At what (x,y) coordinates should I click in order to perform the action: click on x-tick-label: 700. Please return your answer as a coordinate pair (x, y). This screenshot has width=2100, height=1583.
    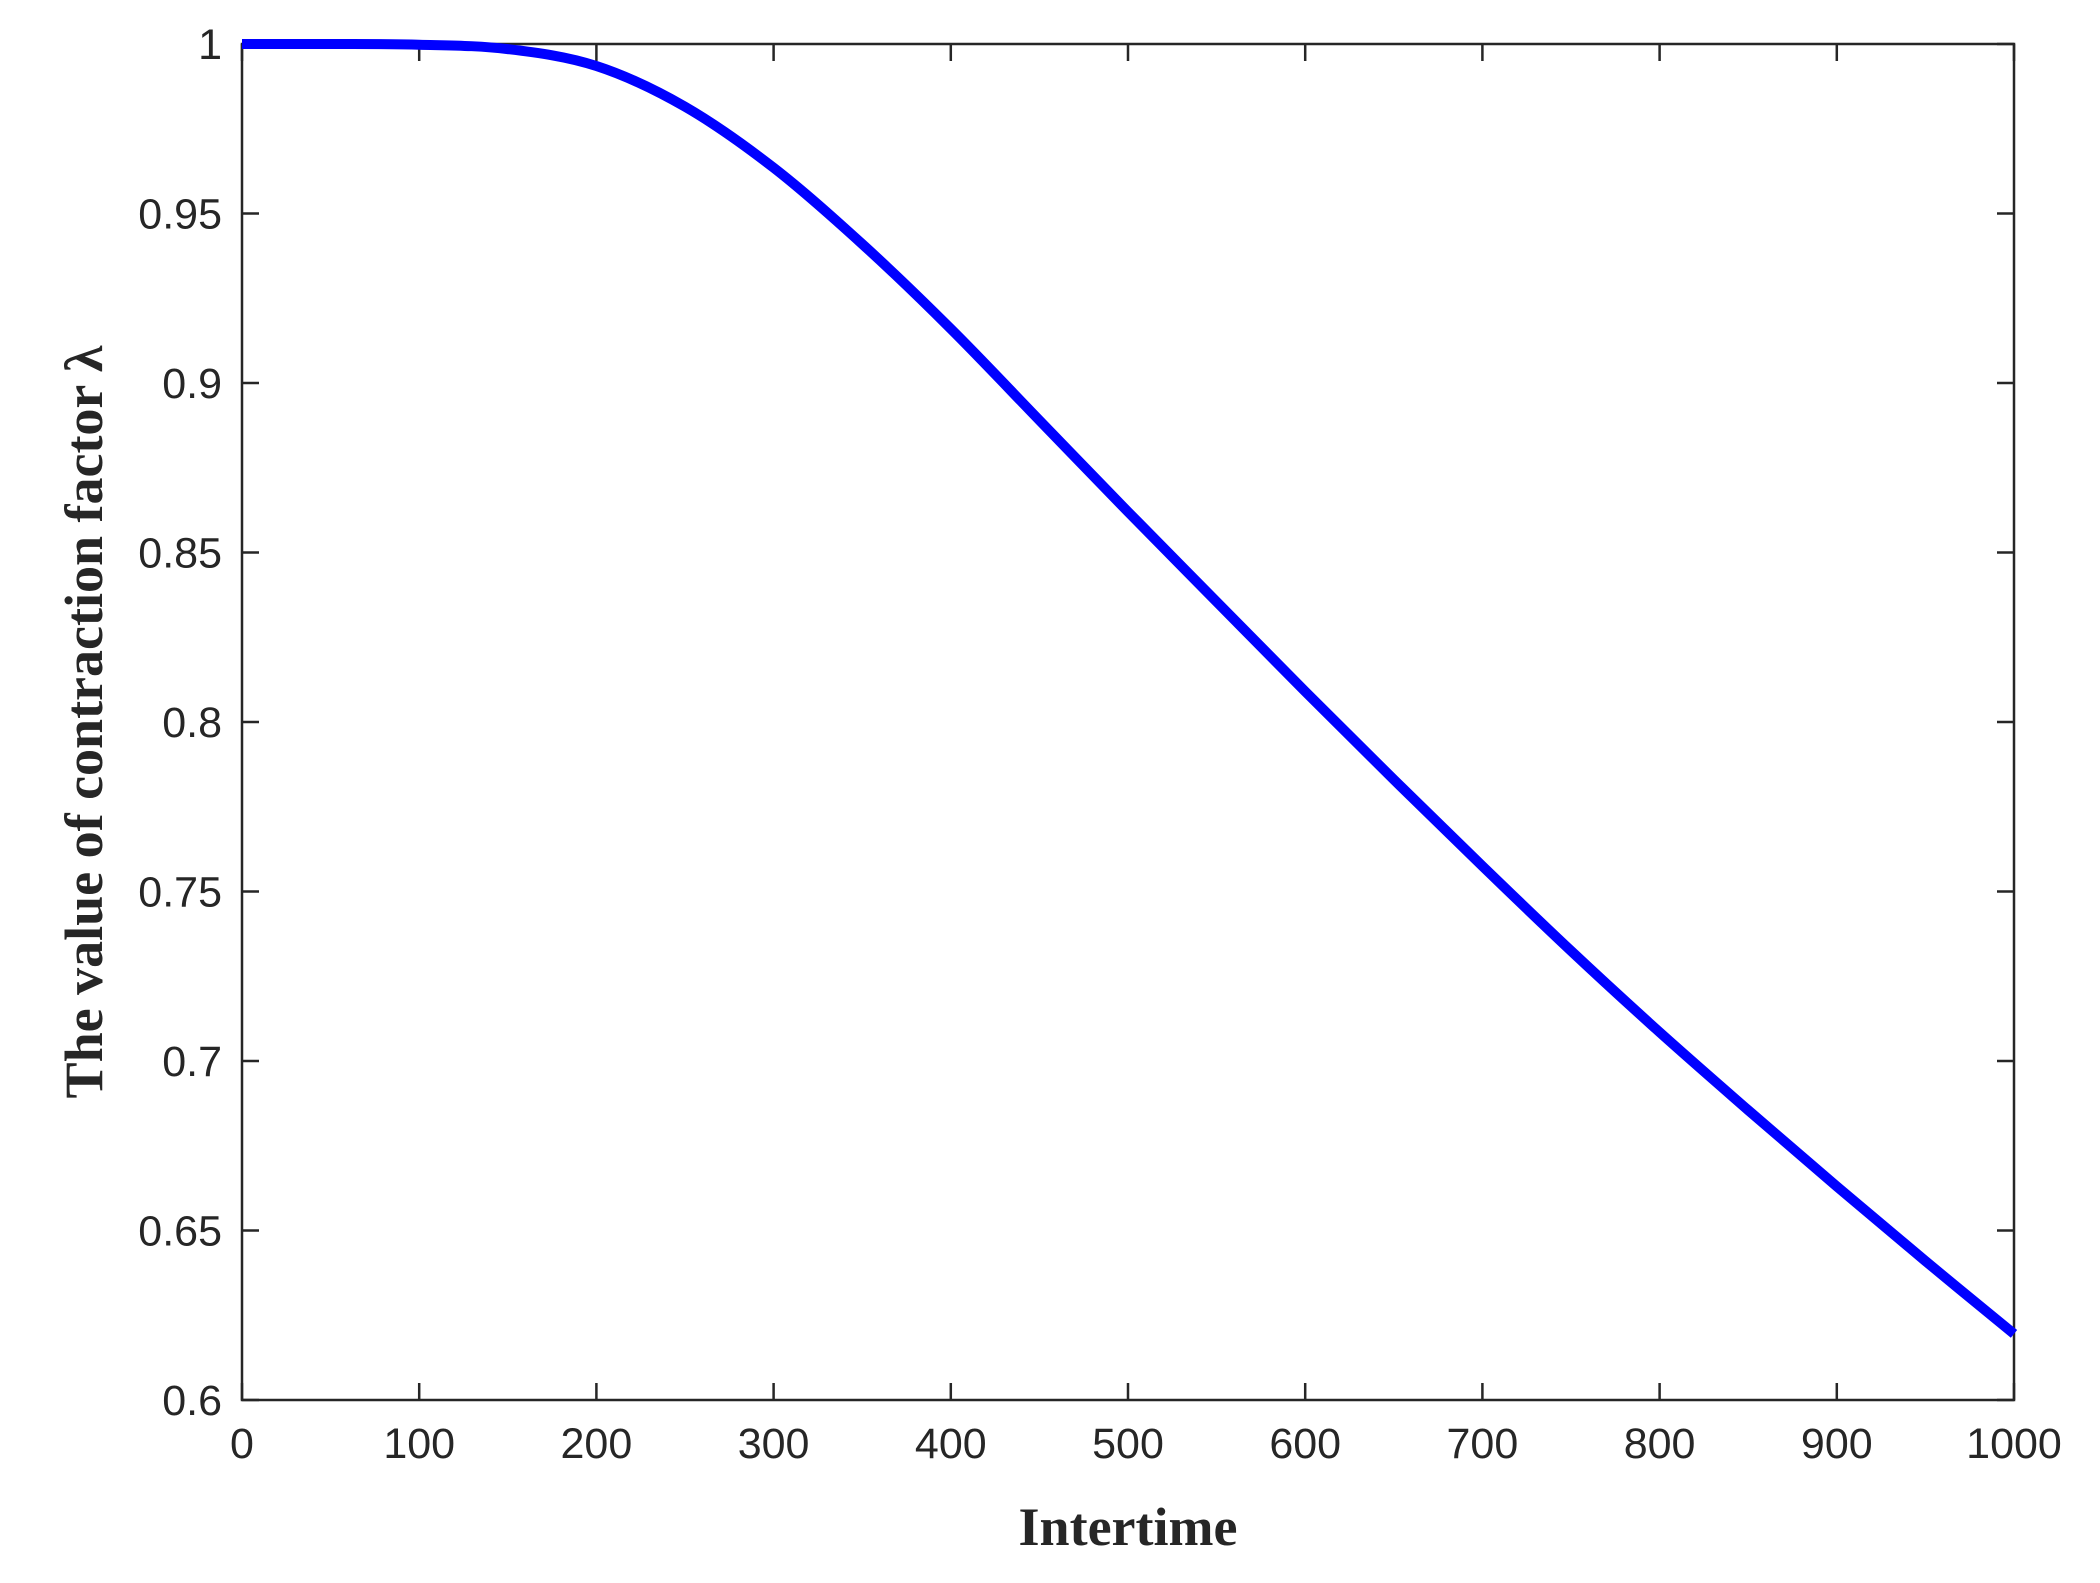
    Looking at the image, I should click on (1483, 1444).